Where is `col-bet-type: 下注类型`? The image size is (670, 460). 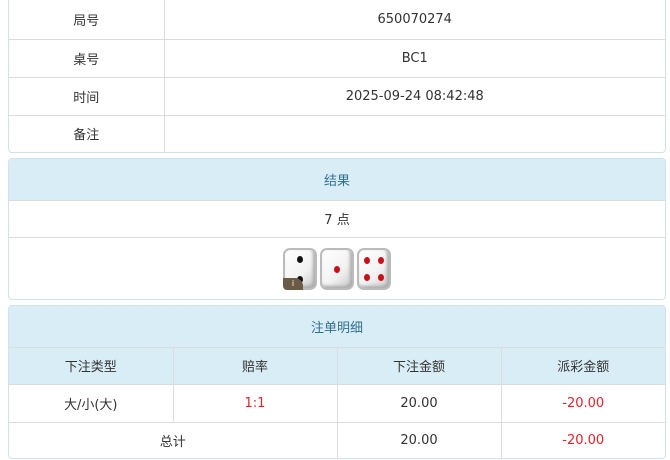 col-bet-type: 下注类型 is located at coordinates (91, 365).